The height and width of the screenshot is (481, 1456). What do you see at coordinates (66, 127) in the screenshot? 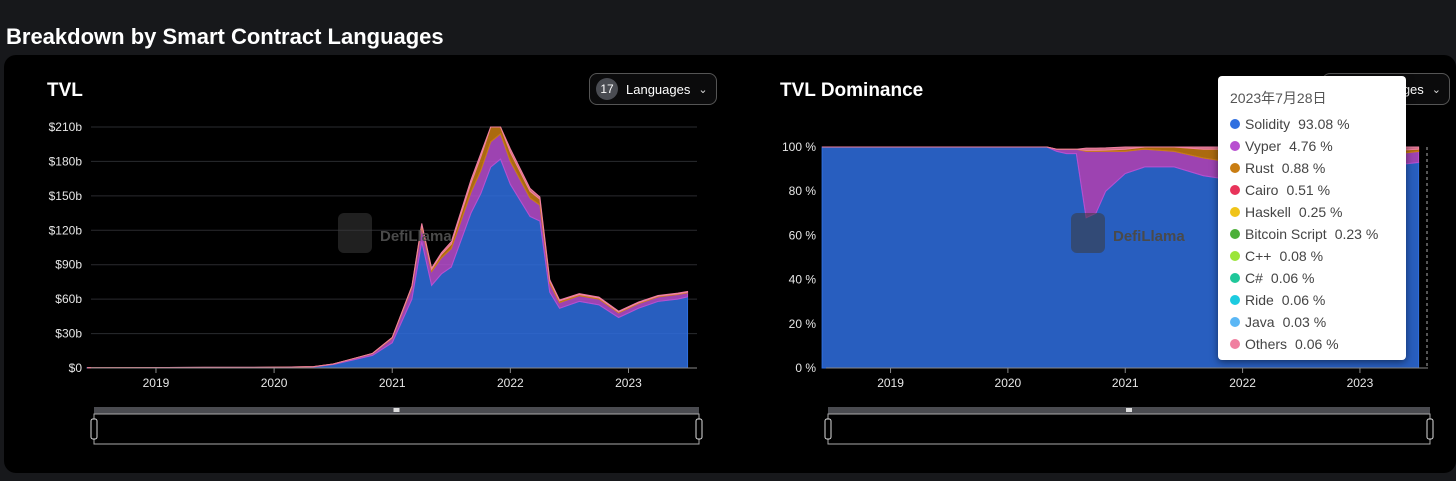
I see `y-tick-label: $210b` at bounding box center [66, 127].